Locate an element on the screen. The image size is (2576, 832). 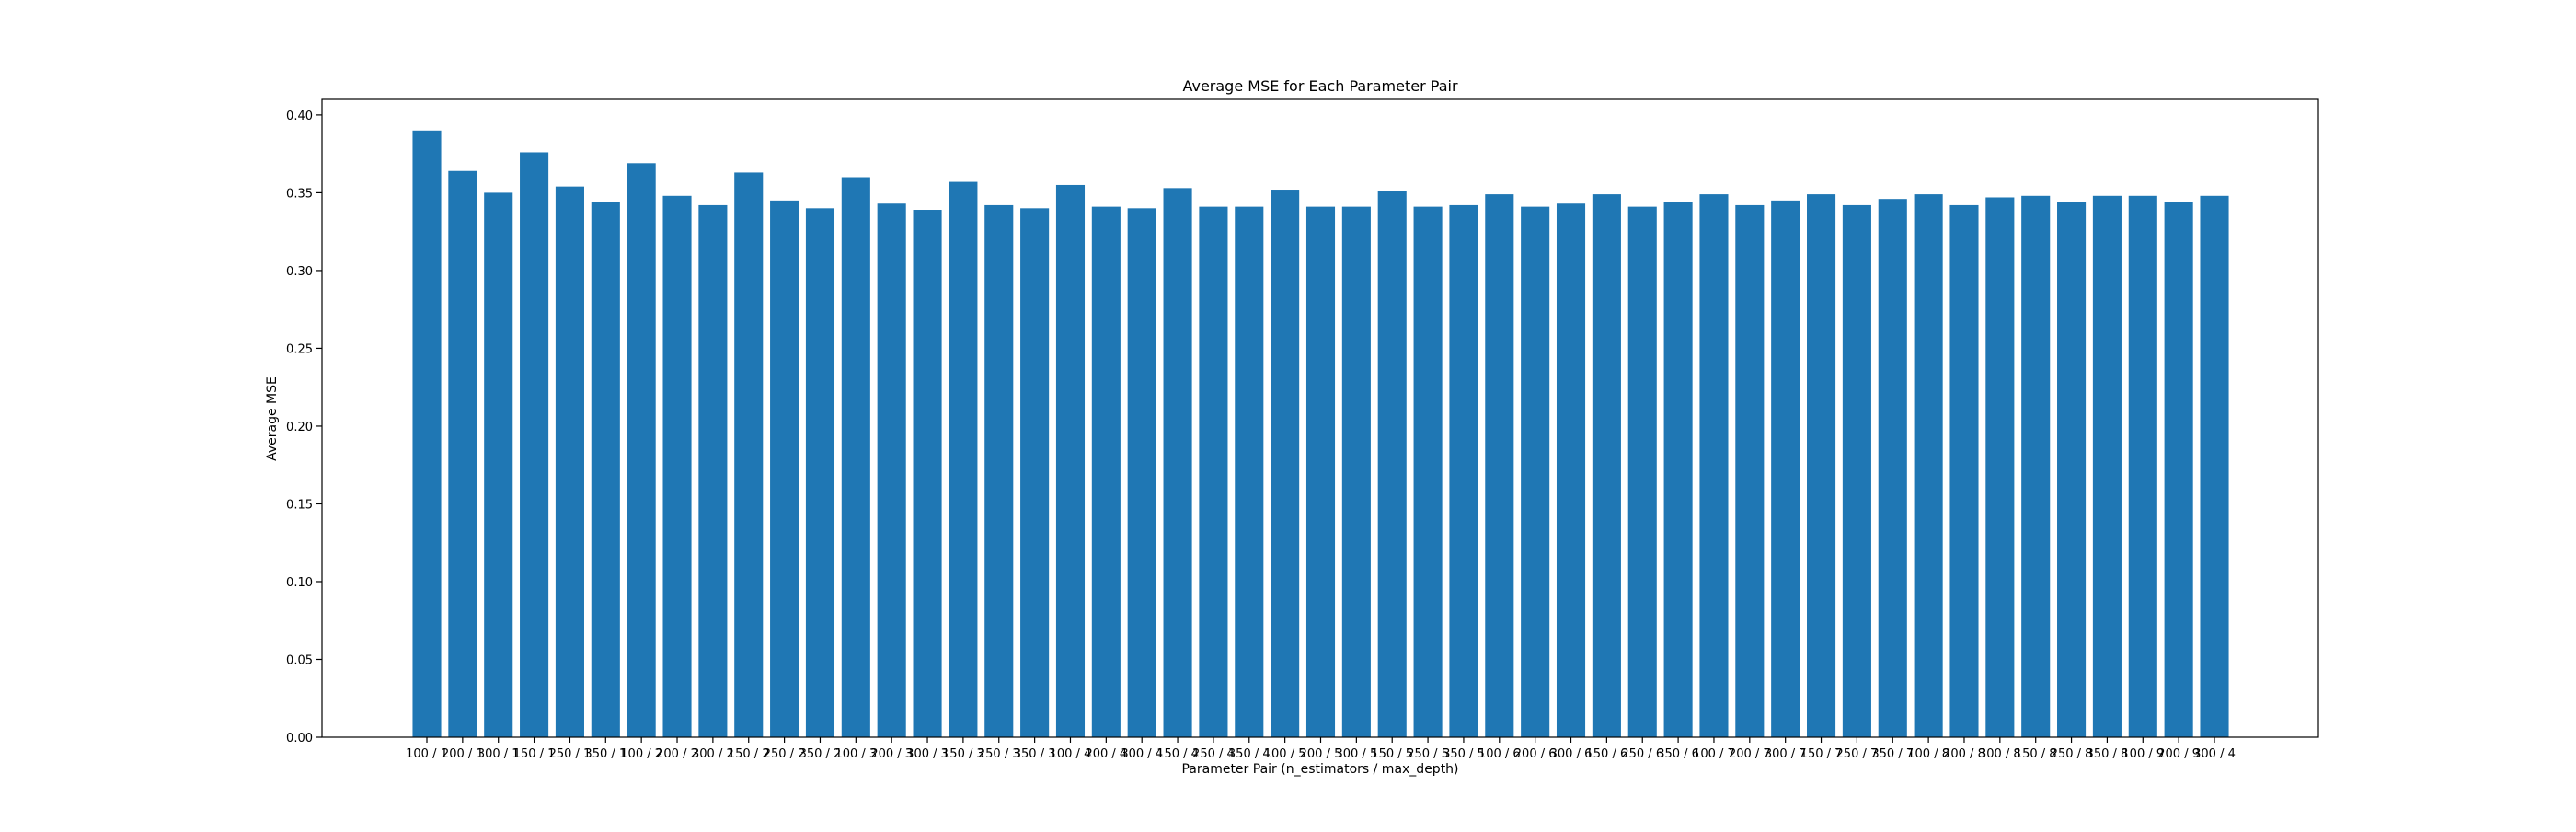
x-tick-label: 200 / 3 is located at coordinates (891, 754).